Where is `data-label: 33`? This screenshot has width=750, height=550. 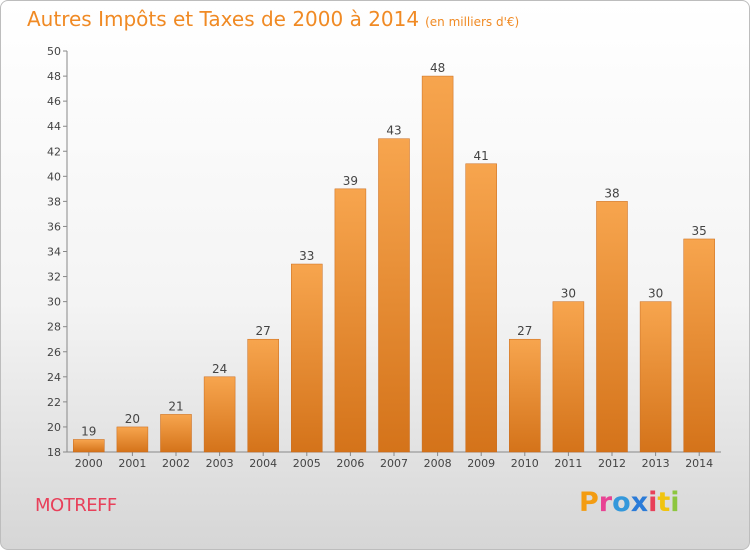
data-label: 33 is located at coordinates (306, 256).